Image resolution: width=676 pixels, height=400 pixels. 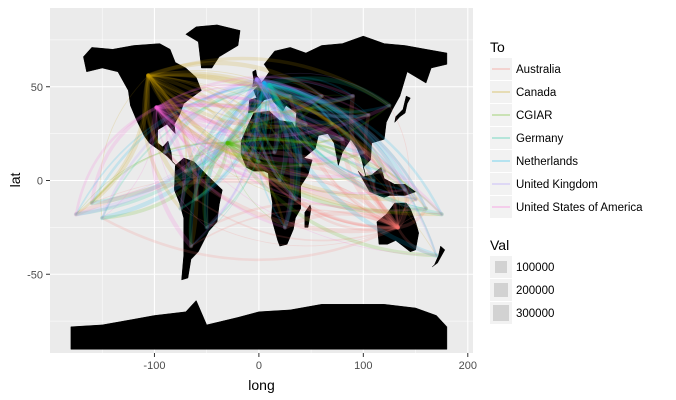 I want to click on legend-val-title: Val, so click(x=499, y=245).